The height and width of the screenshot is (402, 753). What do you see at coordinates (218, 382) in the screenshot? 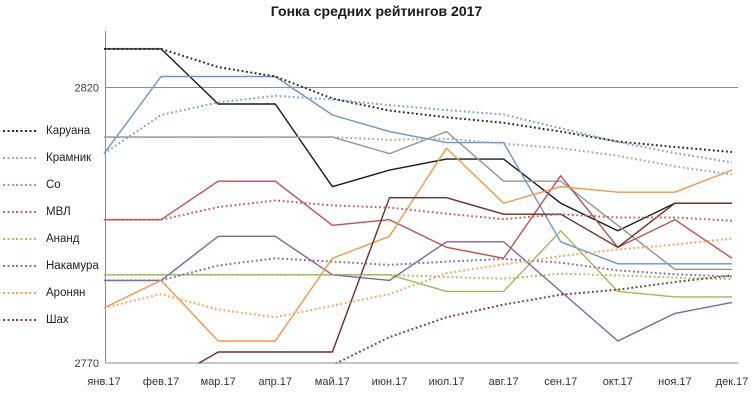
I see `x-tick-label: мар.17` at bounding box center [218, 382].